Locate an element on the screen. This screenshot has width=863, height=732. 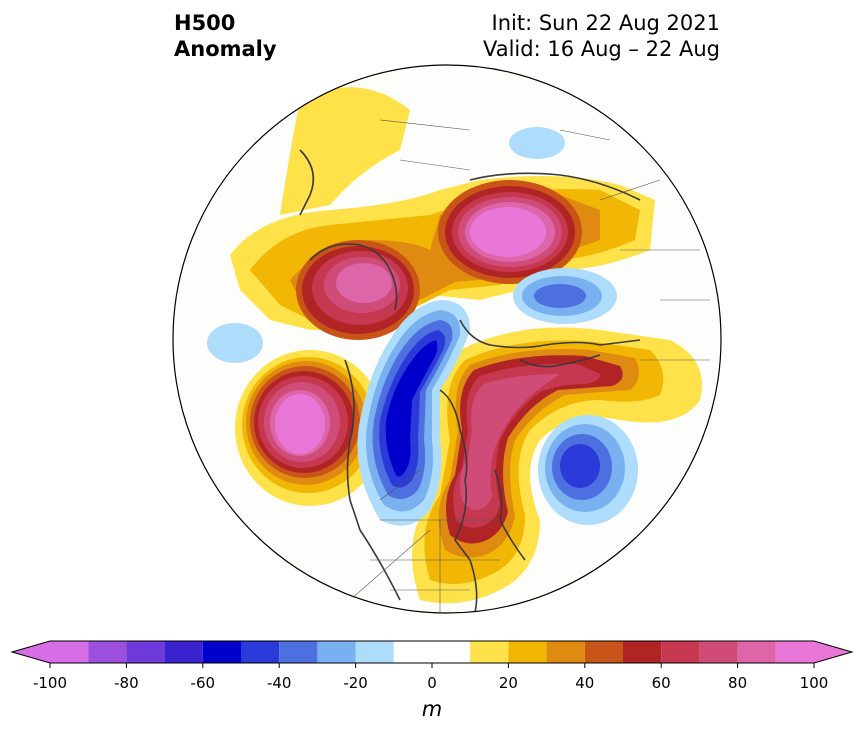
colorbar-ticks: -100 -80 -60 -40 -20 0 20 40 60 80 100 is located at coordinates (430, 677).